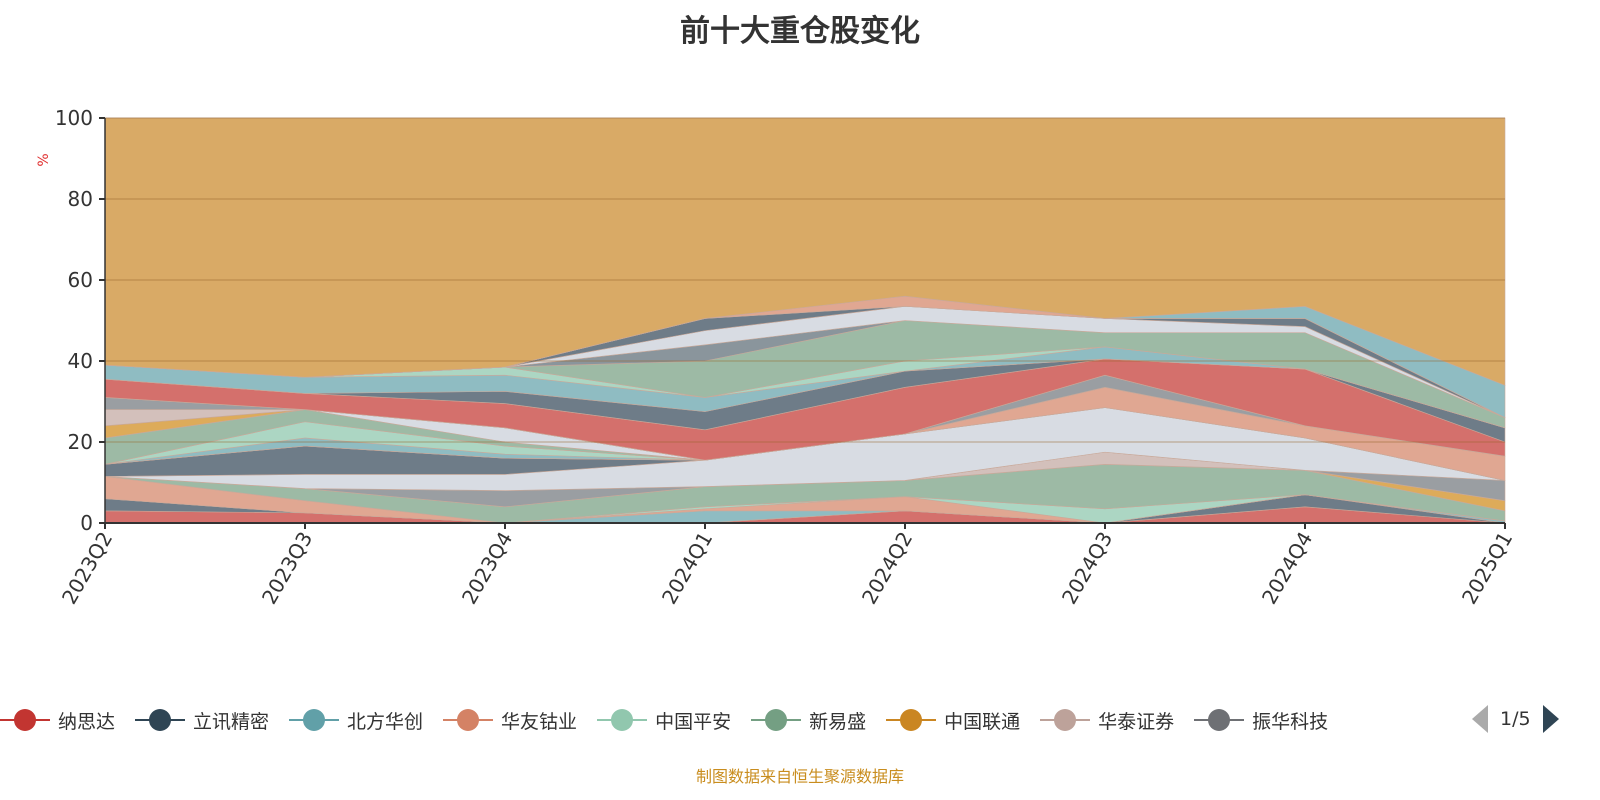 This screenshot has height=800, width=1600. Describe the element at coordinates (287, 568) in the screenshot. I see `x-tick-label: 2023Q3` at that location.